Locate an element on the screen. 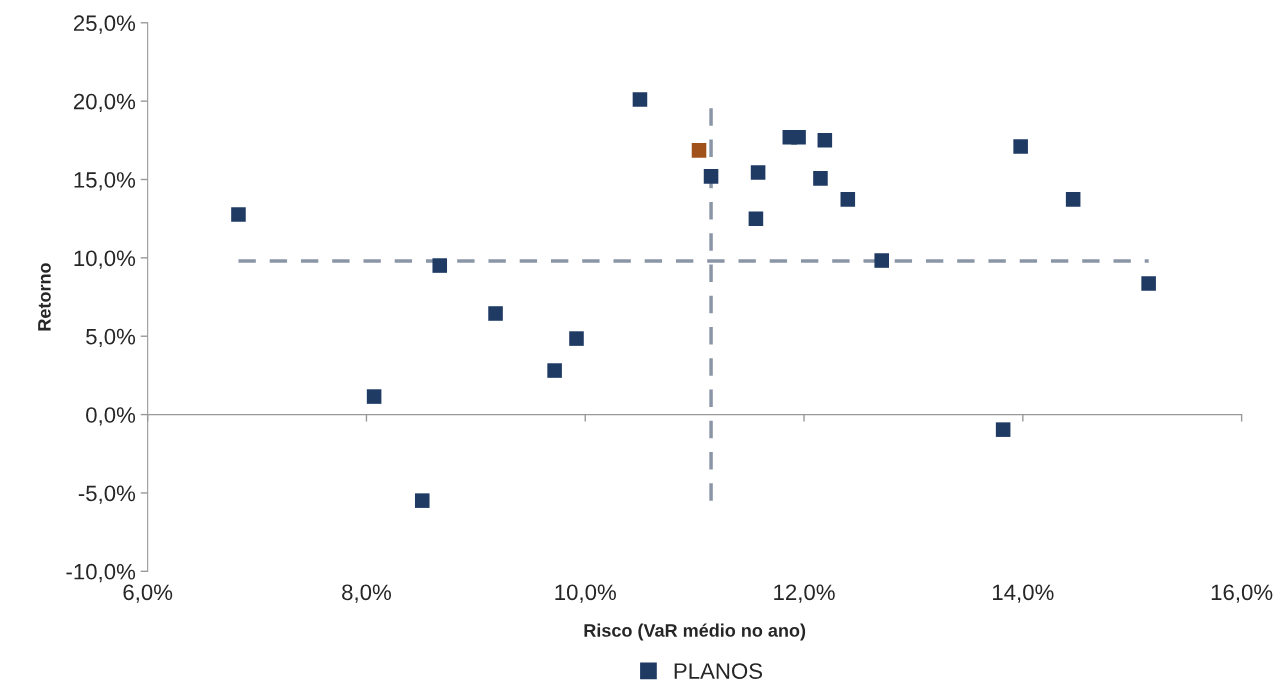  y-tick-label: 10,0% is located at coordinates (105, 259).